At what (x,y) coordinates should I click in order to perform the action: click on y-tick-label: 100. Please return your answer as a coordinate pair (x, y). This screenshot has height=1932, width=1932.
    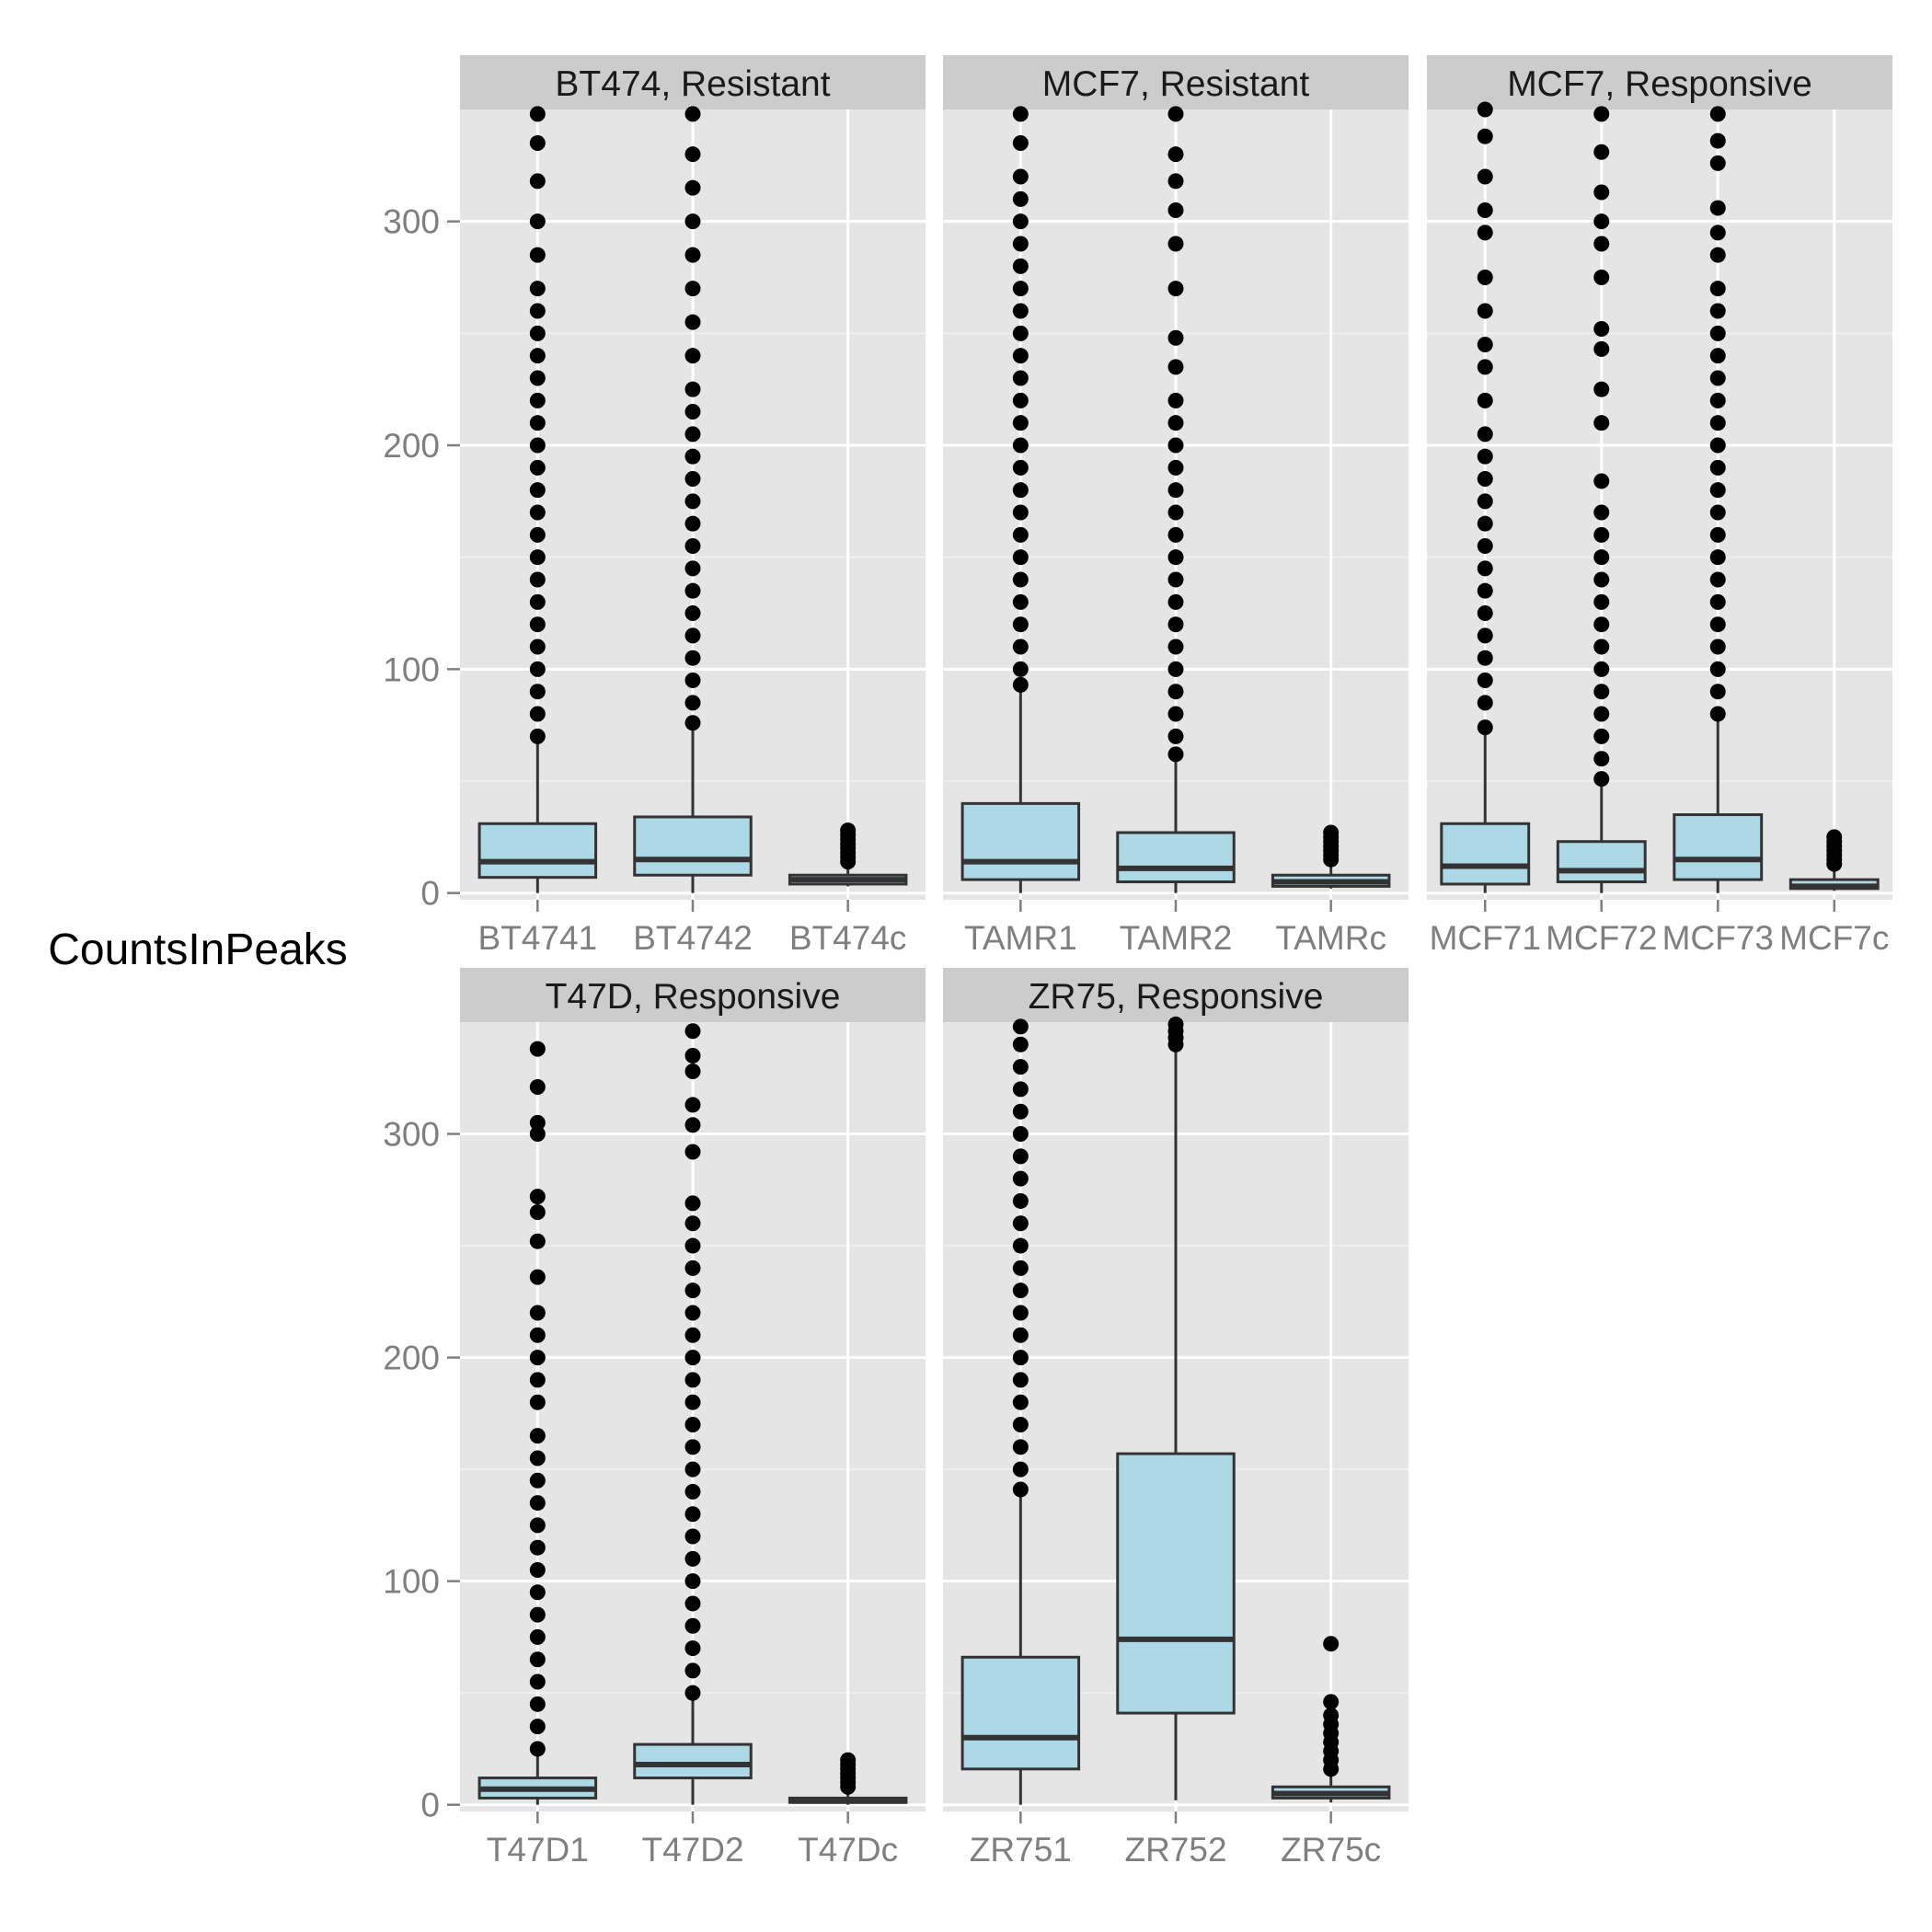
    Looking at the image, I should click on (411, 1582).